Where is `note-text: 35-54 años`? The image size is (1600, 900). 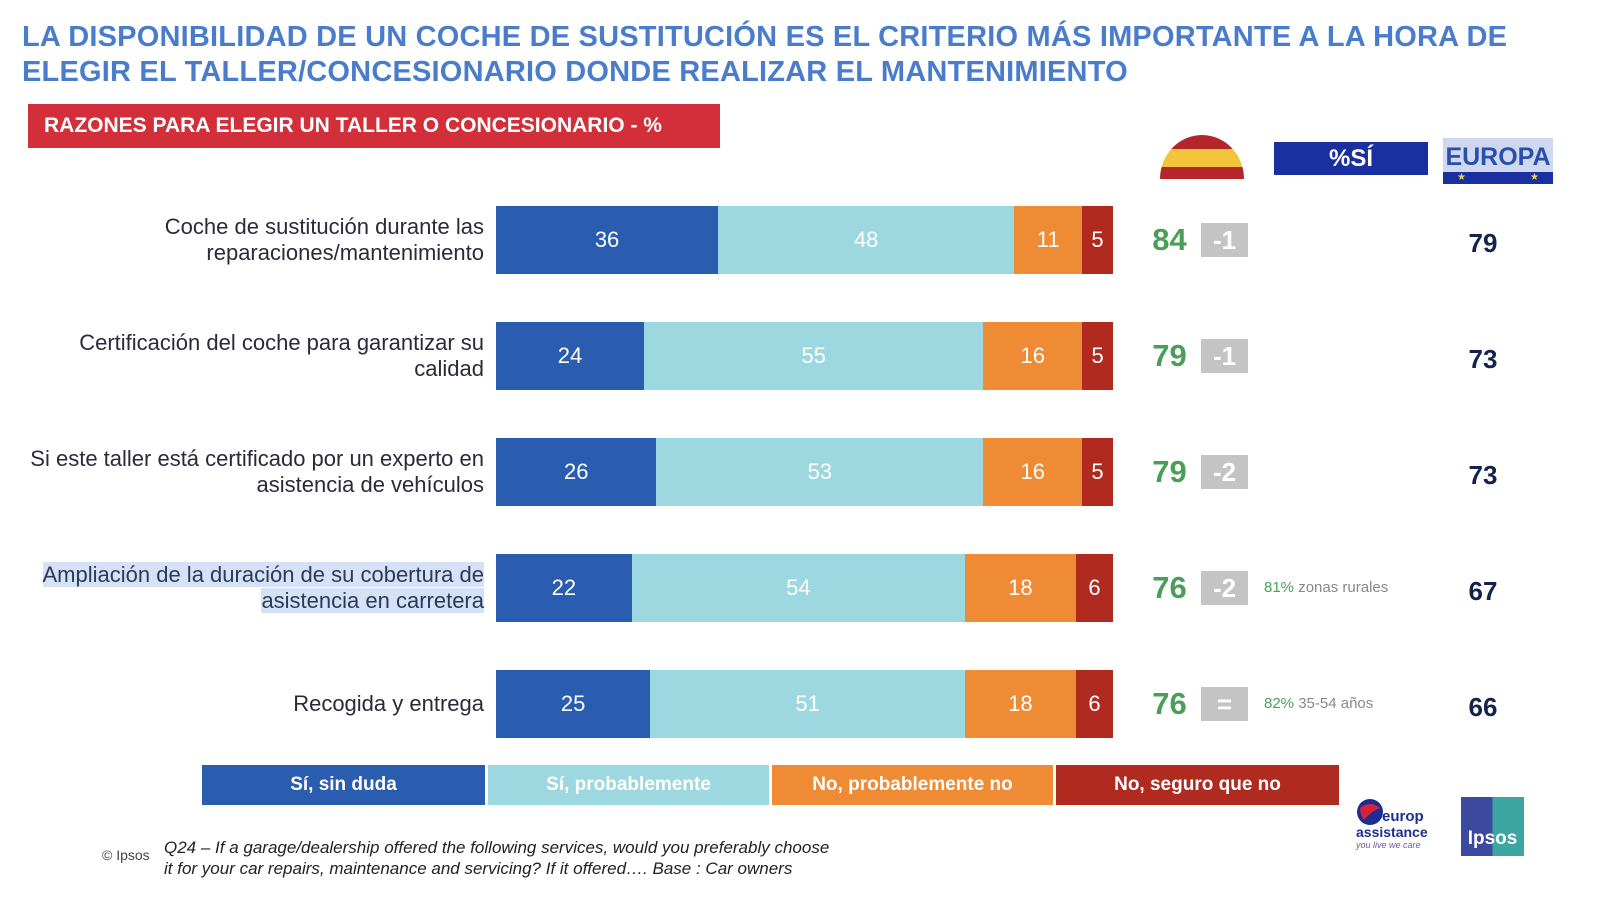 note-text: 35-54 años is located at coordinates (1336, 703).